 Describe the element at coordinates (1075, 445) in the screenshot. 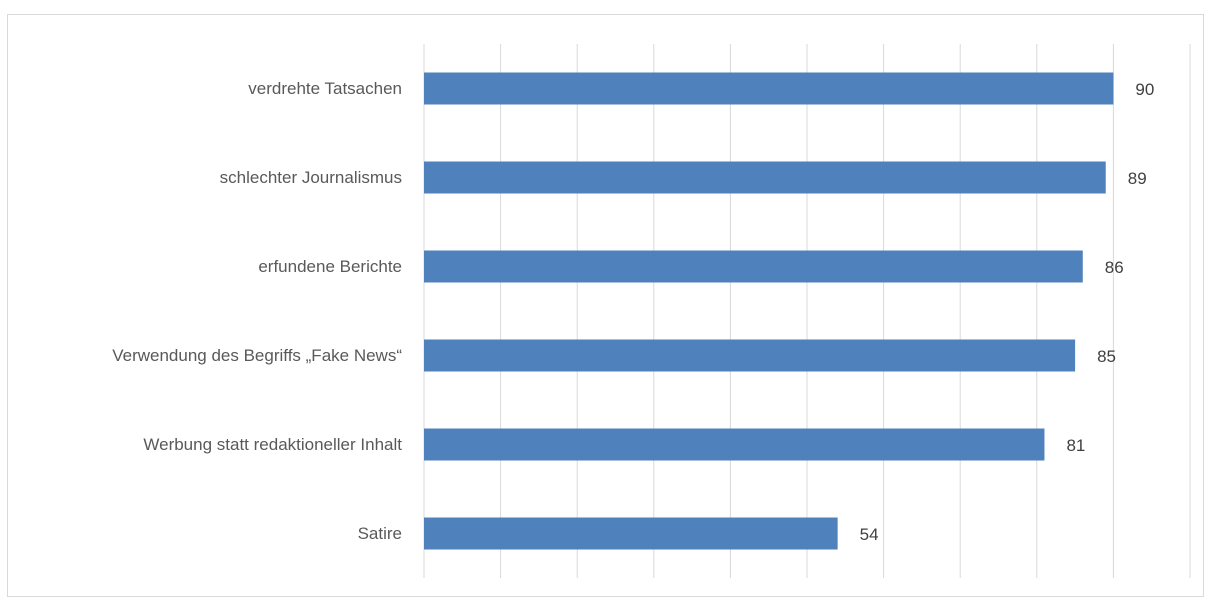

I see `data-label: 81` at that location.